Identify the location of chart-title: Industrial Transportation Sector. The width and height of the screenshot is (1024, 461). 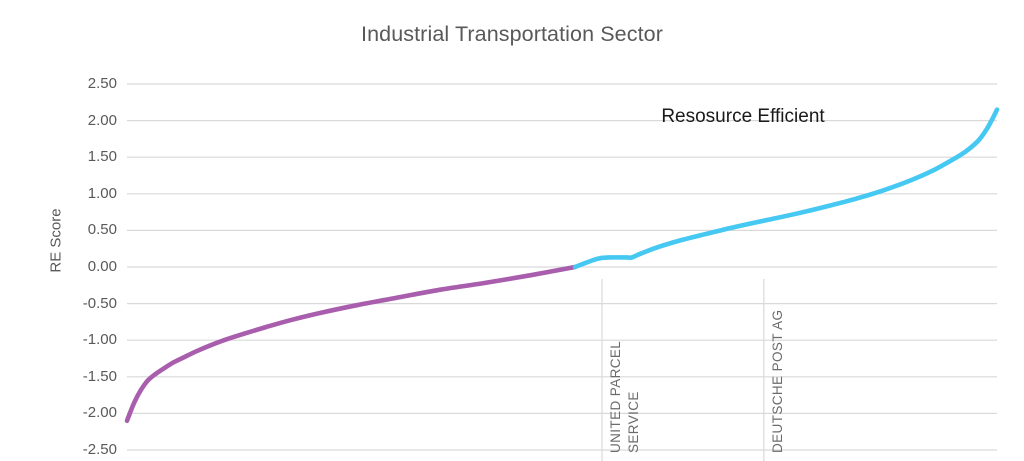
(512, 34).